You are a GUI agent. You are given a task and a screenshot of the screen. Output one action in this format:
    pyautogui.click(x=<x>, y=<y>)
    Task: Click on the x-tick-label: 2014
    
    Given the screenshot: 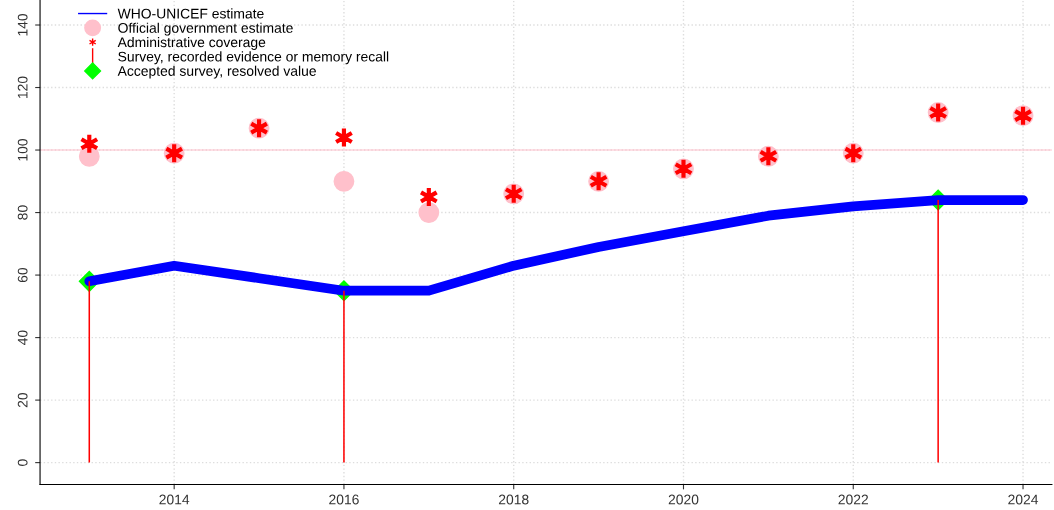 What is the action you would take?
    pyautogui.click(x=174, y=499)
    